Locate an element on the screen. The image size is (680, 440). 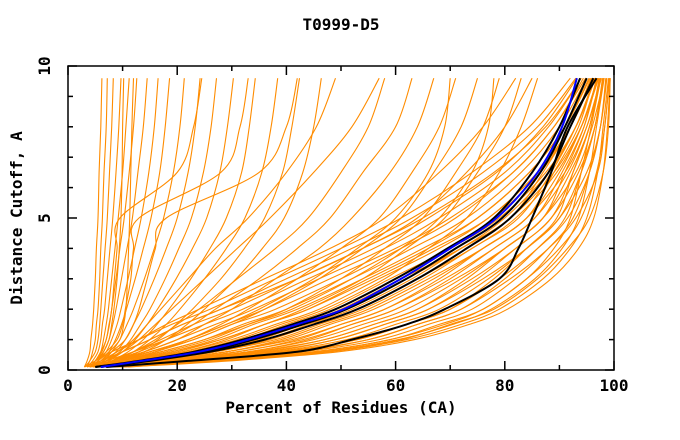
x-tick-label: 80 is located at coordinates (504, 385).